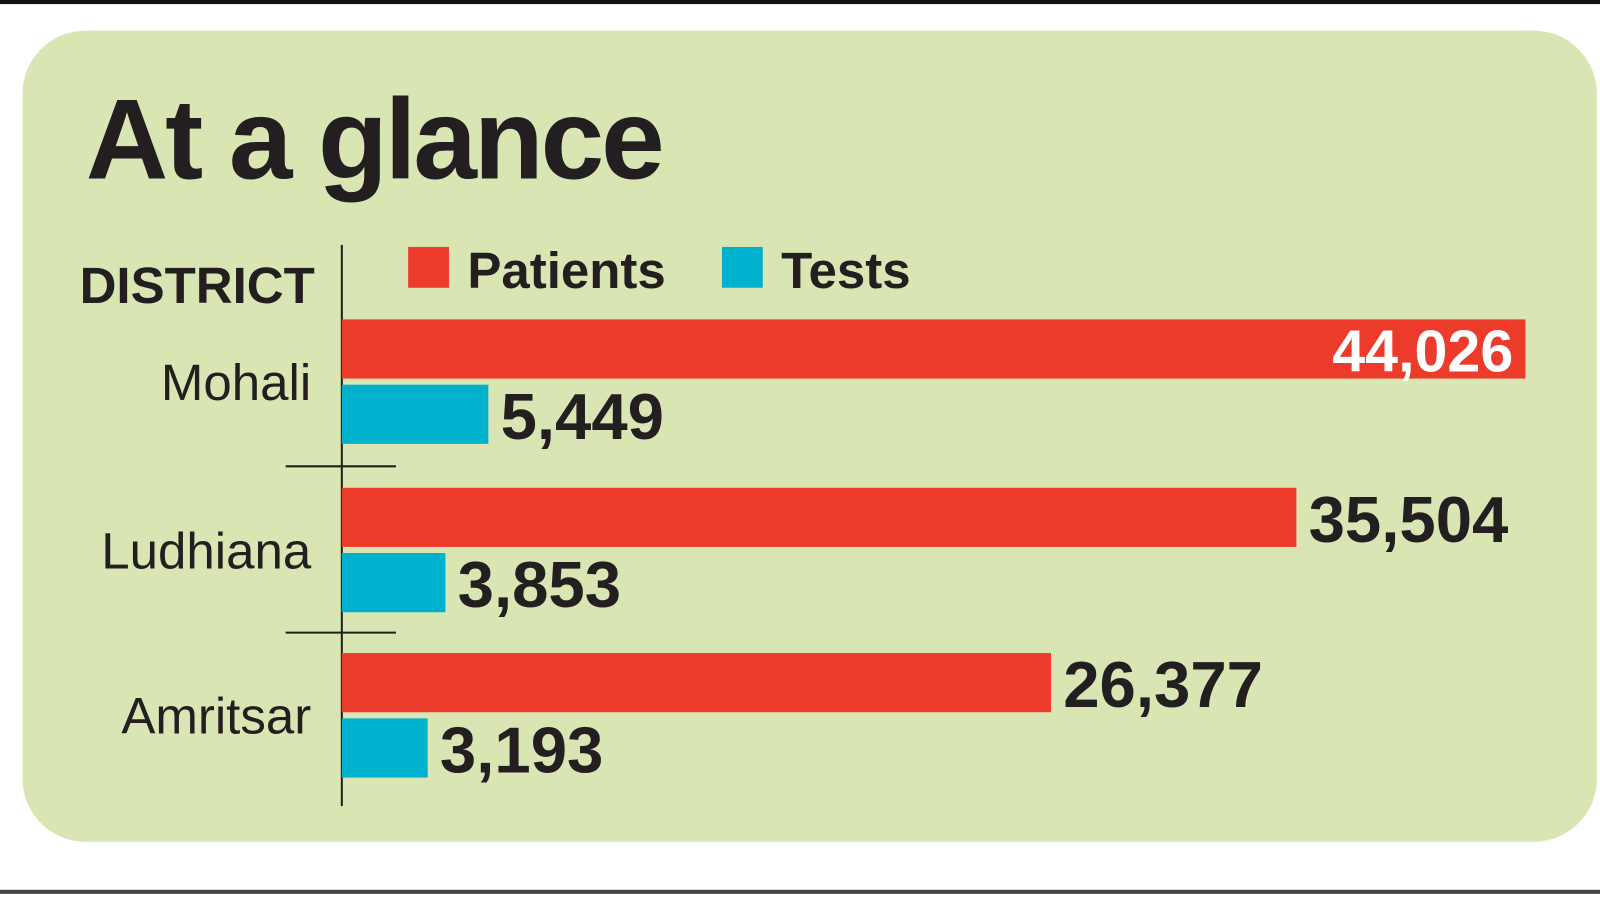 This screenshot has width=1600, height=900. I want to click on category-label: Amritsar, so click(216, 716).